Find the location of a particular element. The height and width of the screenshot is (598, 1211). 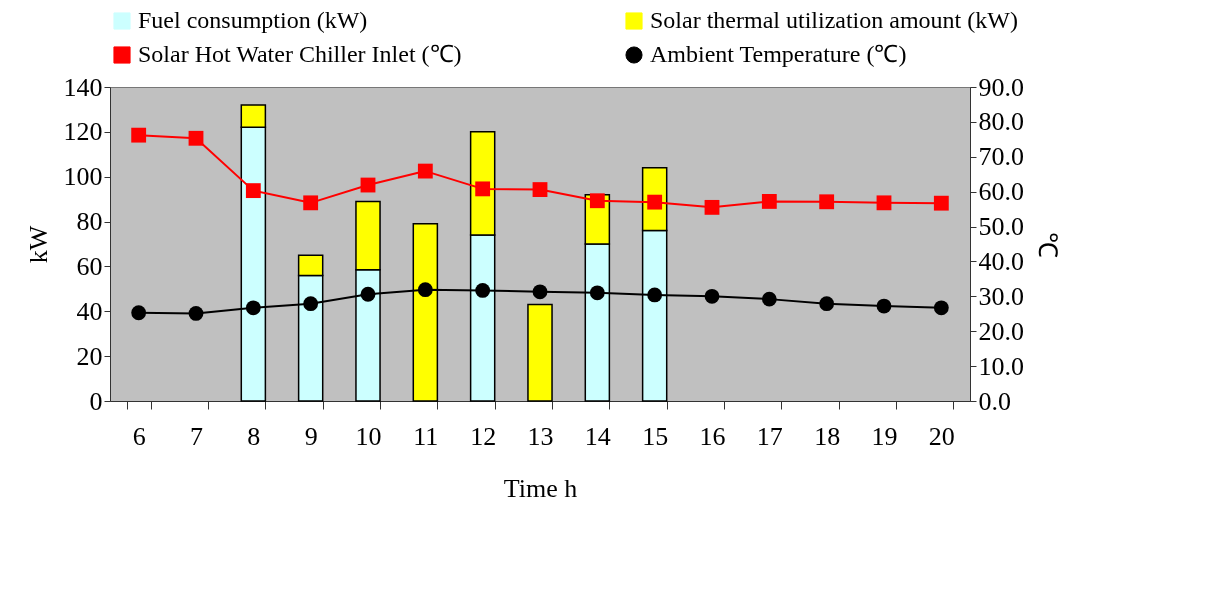

y2-tick-label: 90.0 is located at coordinates (1001, 87).